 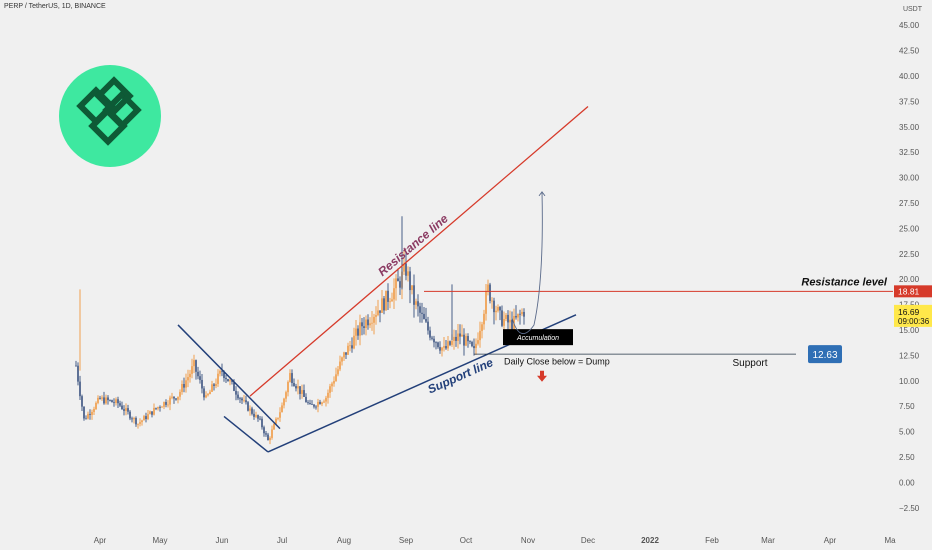 What do you see at coordinates (461, 375) in the screenshot?
I see `support-line-label: Support line` at bounding box center [461, 375].